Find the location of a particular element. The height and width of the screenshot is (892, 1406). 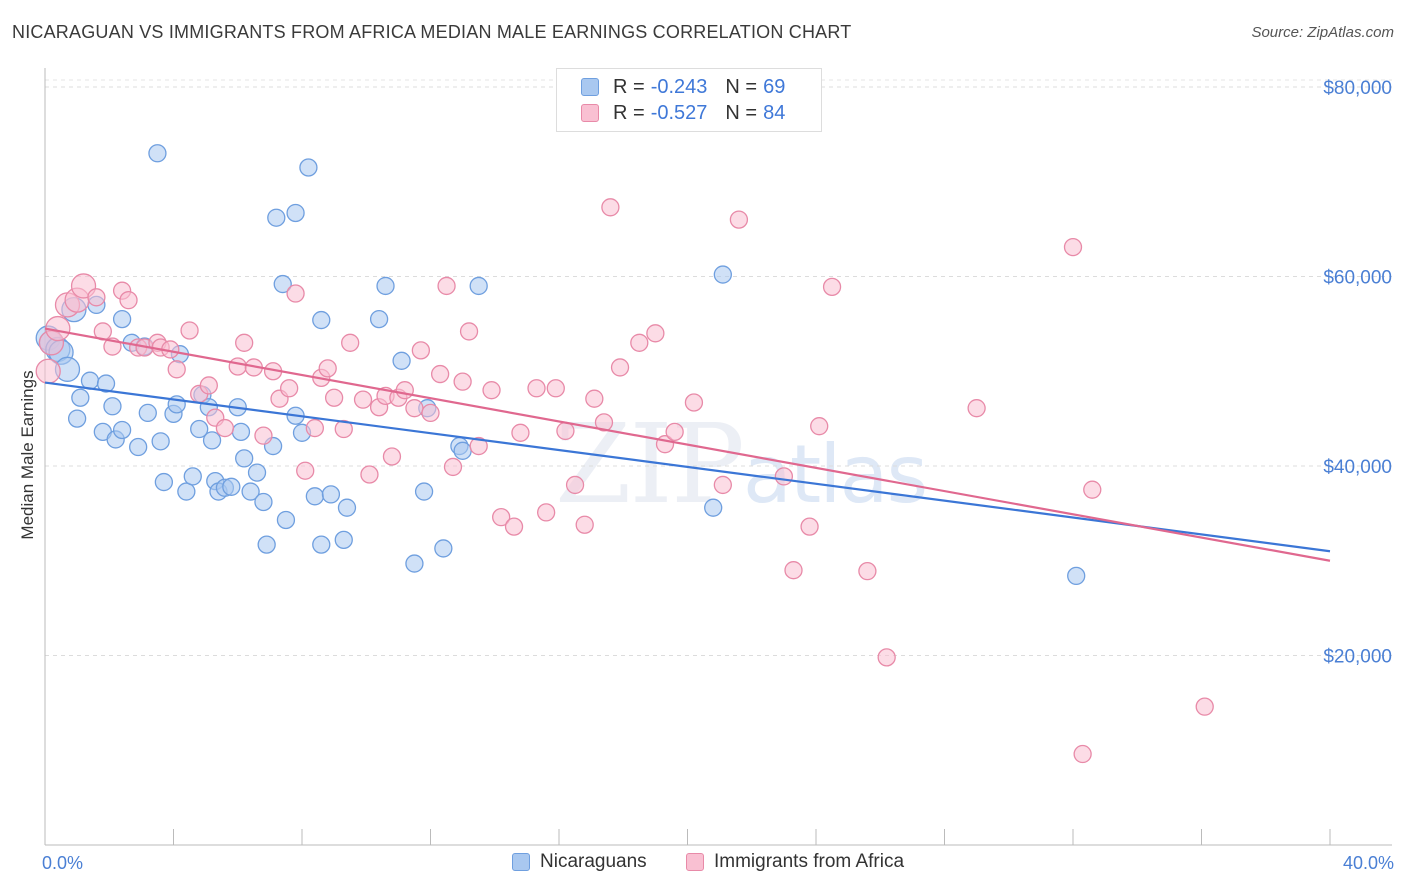

x-tick-label: 40.0% is located at coordinates (1368, 863).